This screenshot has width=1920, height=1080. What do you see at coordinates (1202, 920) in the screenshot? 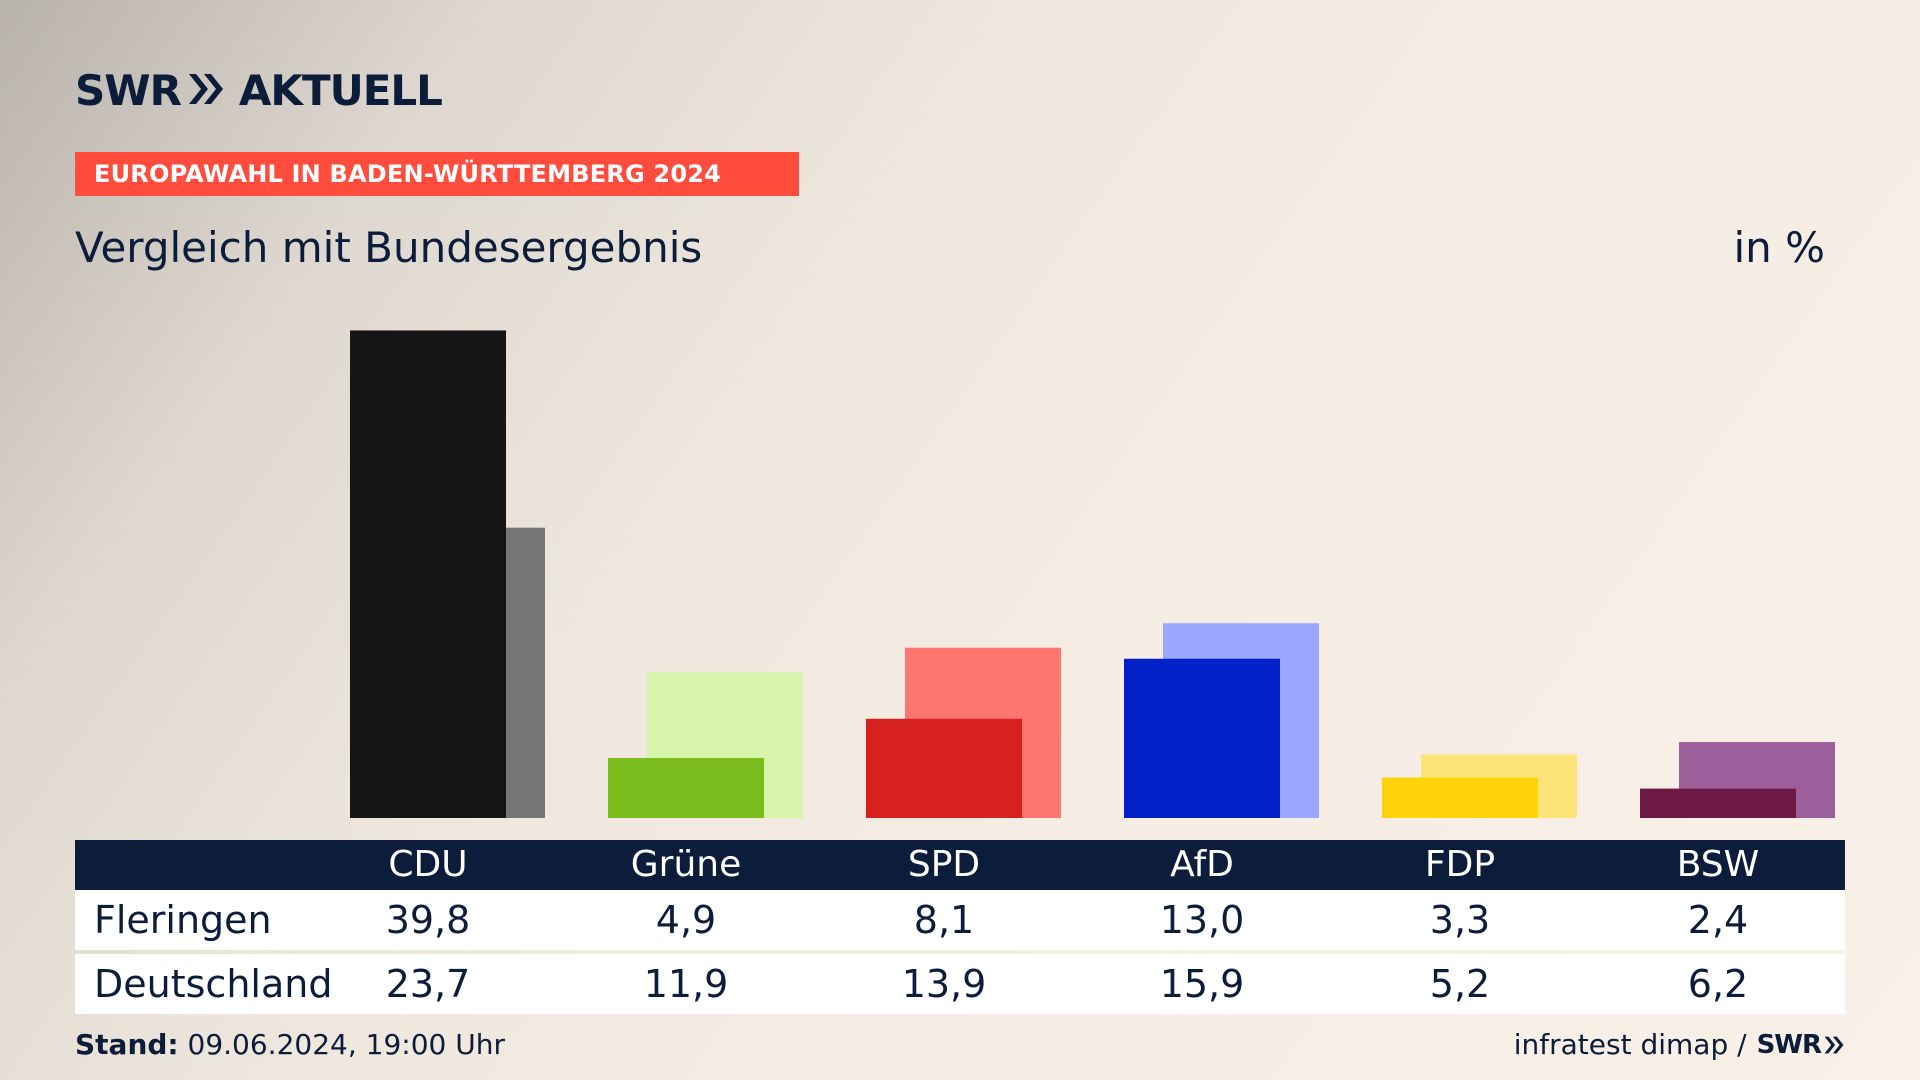
I see `table-cell: 13,0` at bounding box center [1202, 920].